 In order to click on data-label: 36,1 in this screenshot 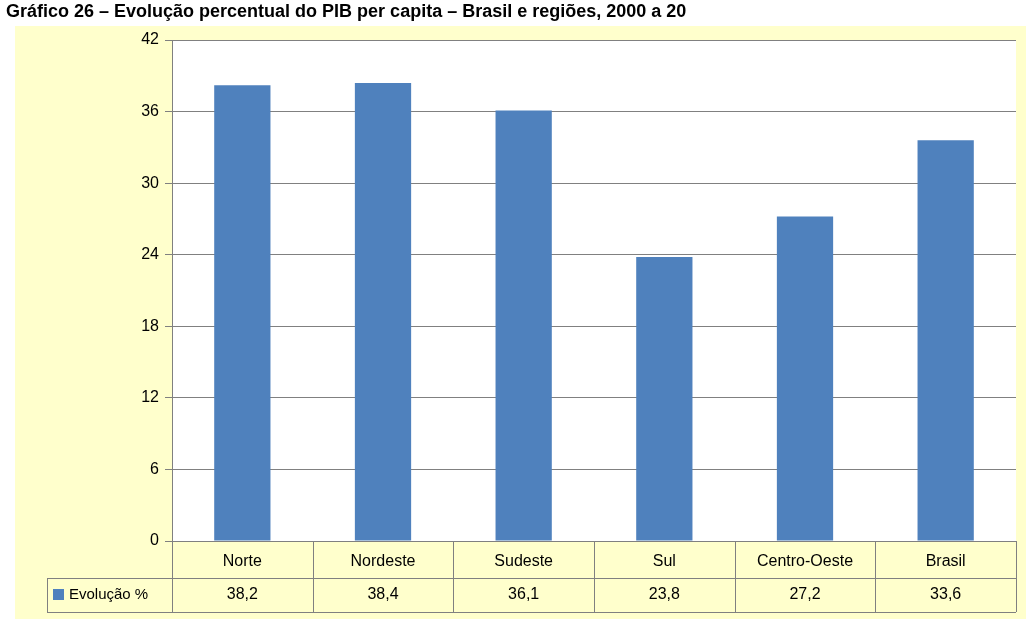, I will do `click(524, 594)`.